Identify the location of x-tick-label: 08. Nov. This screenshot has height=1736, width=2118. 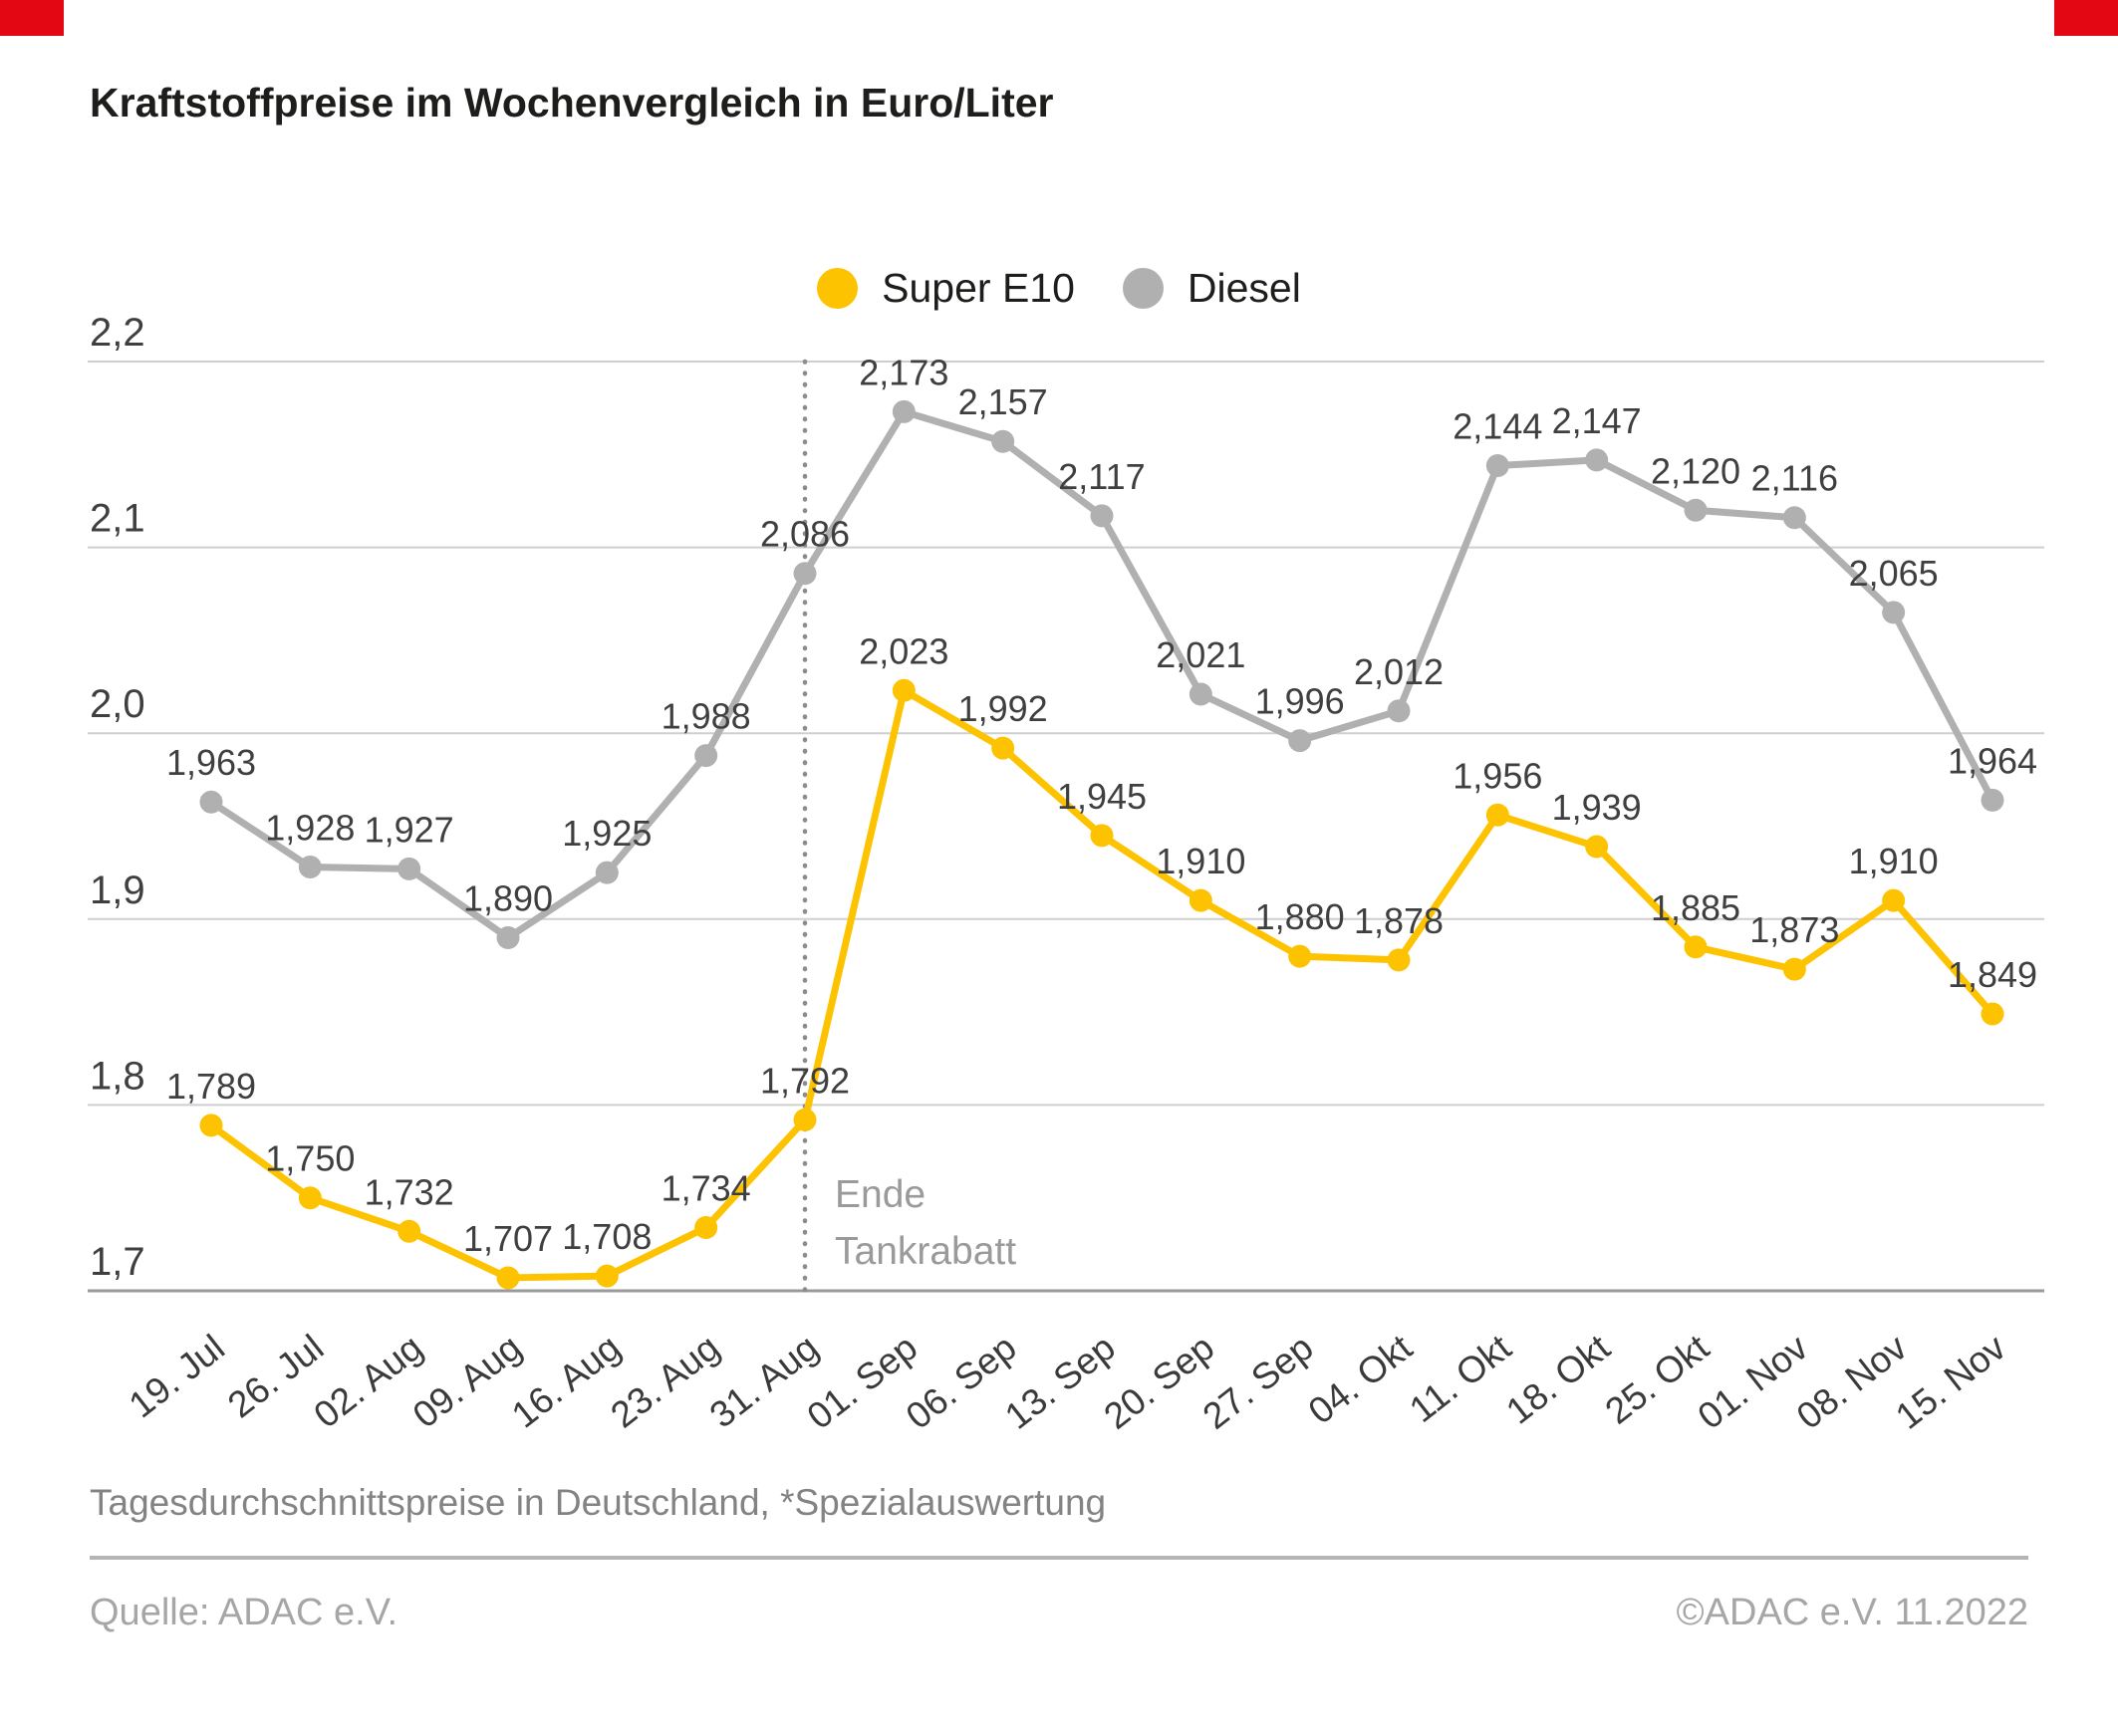
(1852, 1382).